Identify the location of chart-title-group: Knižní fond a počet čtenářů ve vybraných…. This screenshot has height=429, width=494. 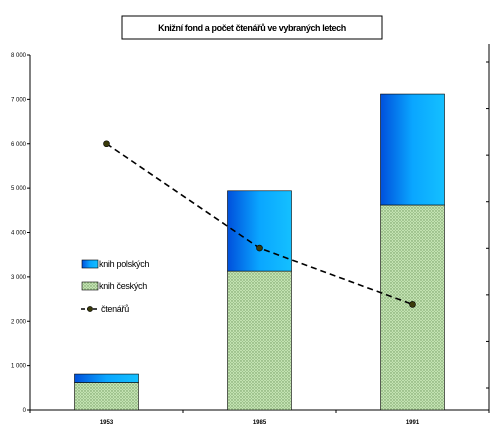
(252, 27).